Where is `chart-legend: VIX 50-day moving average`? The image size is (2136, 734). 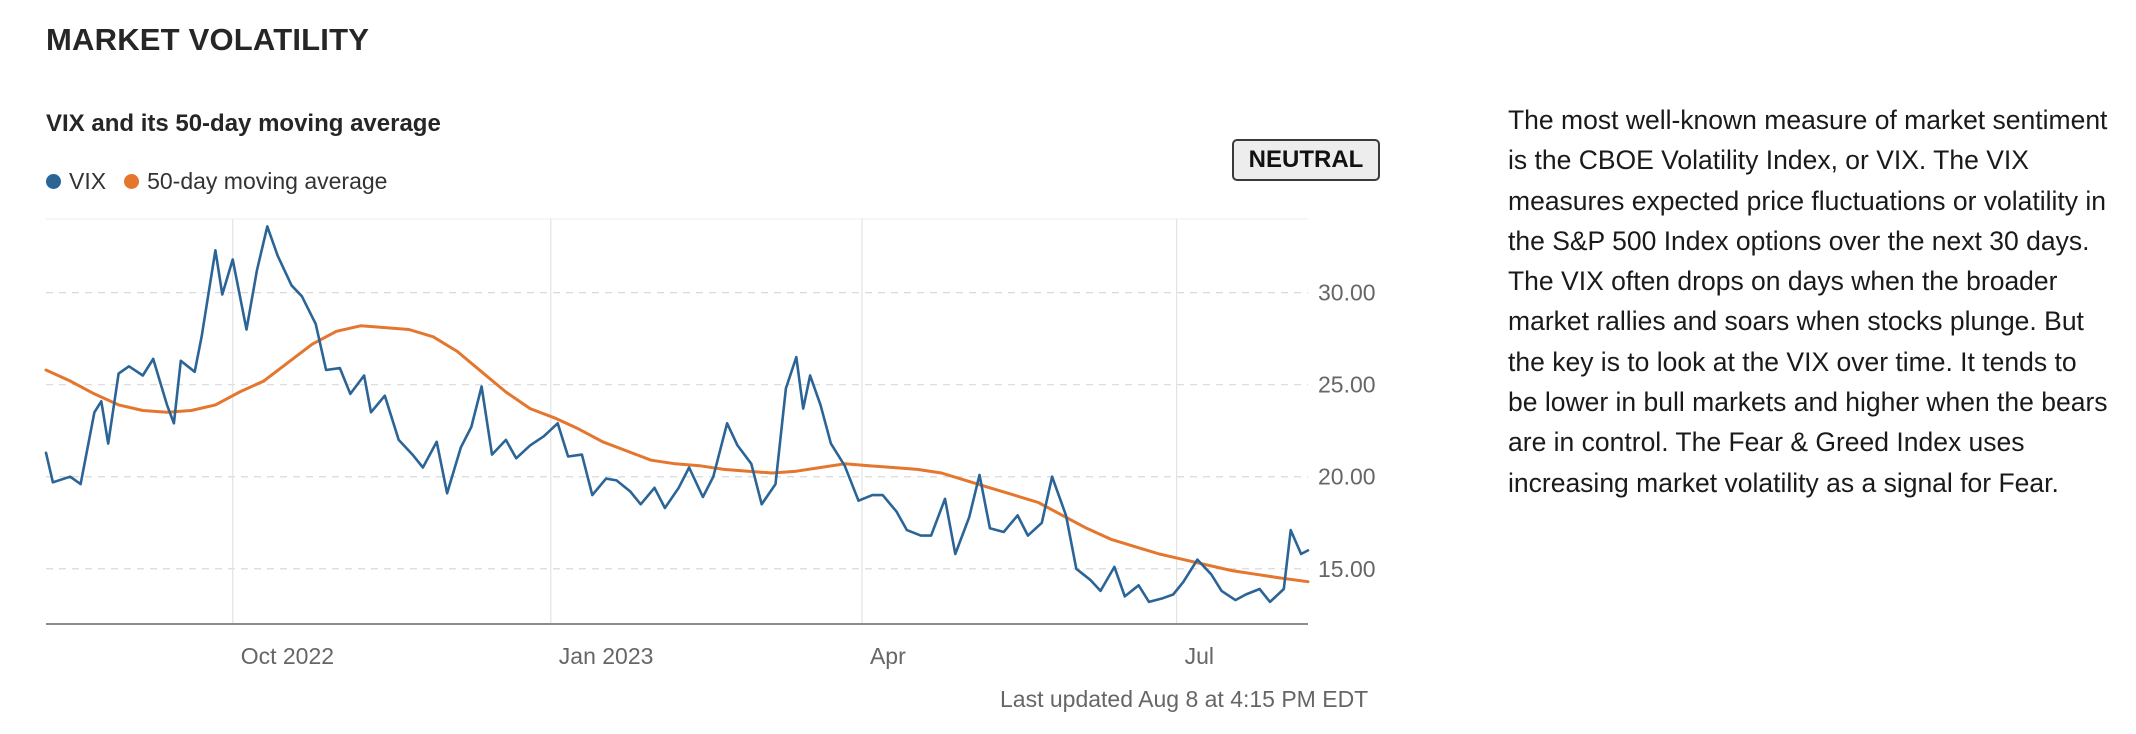
chart-legend: VIX 50-day moving average is located at coordinates (225, 181).